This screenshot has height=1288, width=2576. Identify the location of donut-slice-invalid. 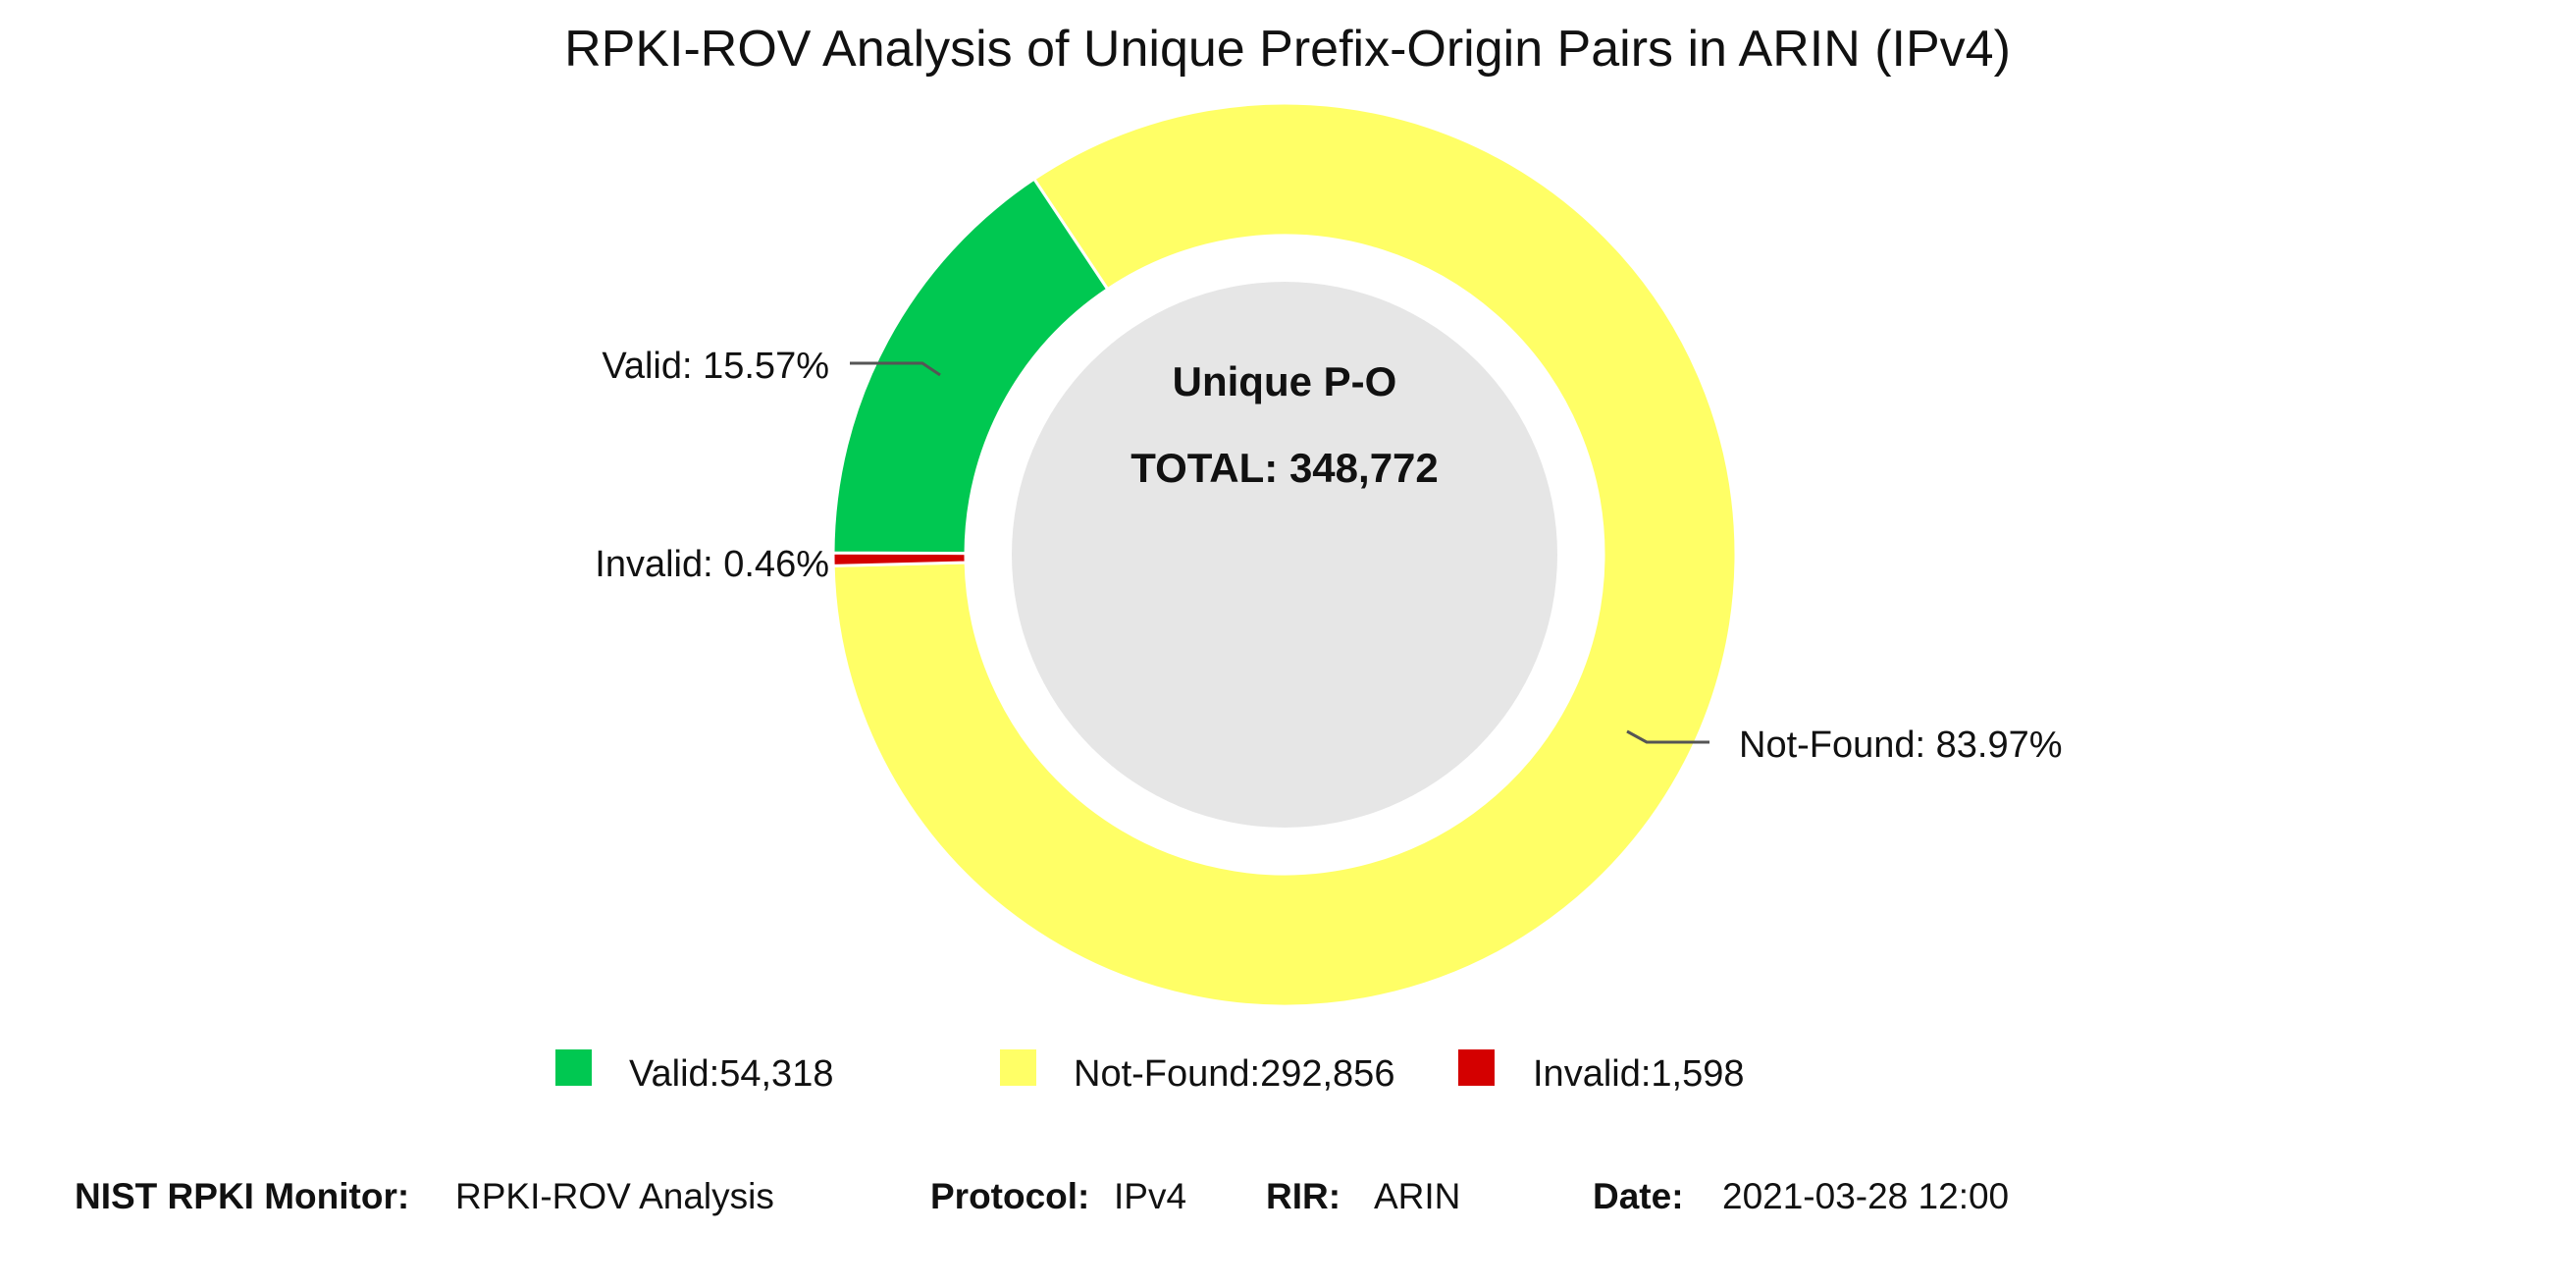
(899, 559).